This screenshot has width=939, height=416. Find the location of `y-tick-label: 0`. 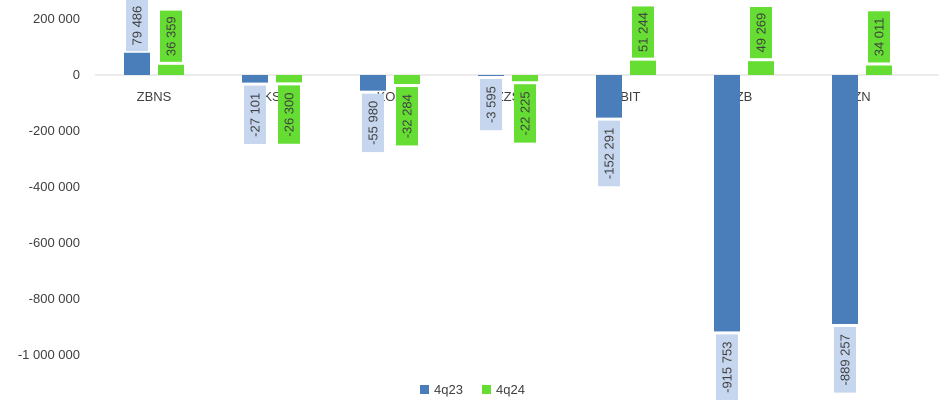

y-tick-label: 0 is located at coordinates (76, 74).